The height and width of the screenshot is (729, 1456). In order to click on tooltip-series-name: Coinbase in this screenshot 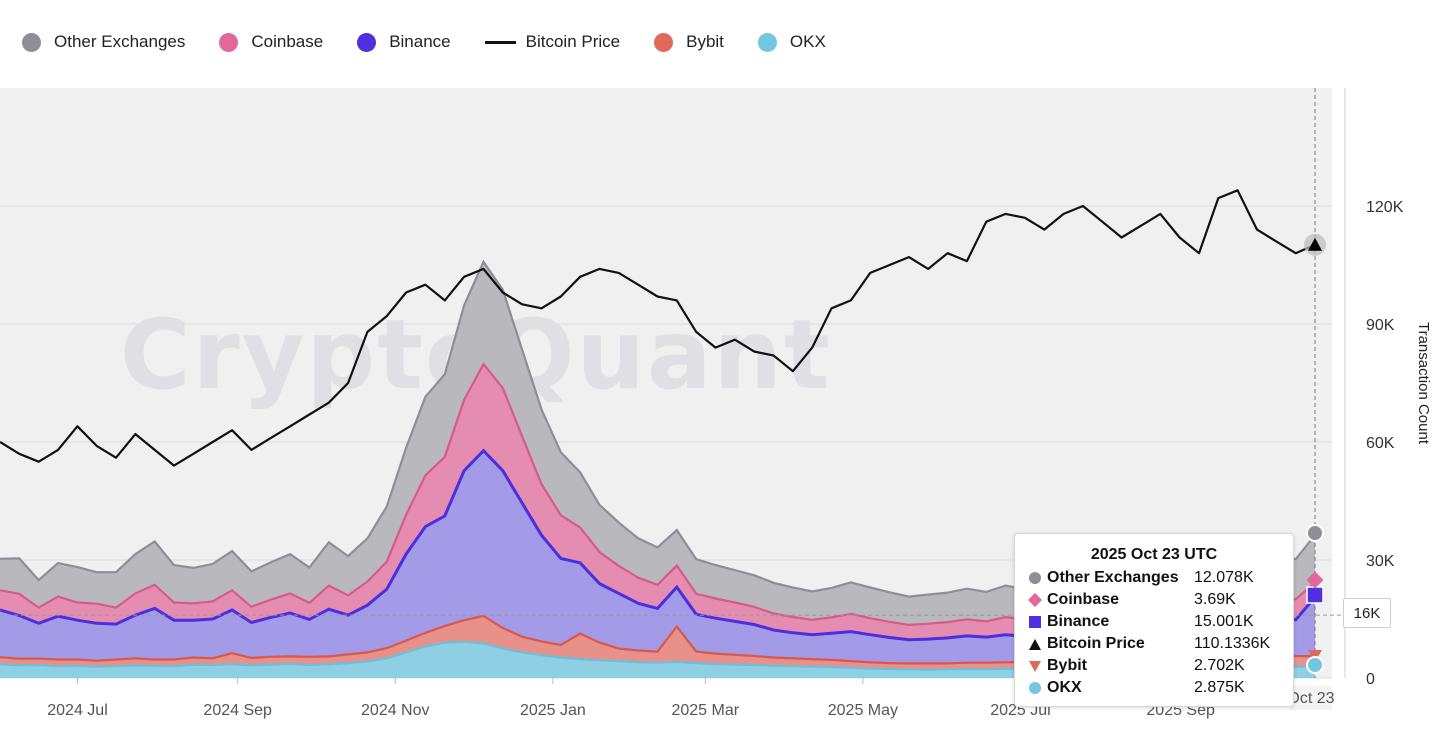, I will do `click(1083, 599)`.